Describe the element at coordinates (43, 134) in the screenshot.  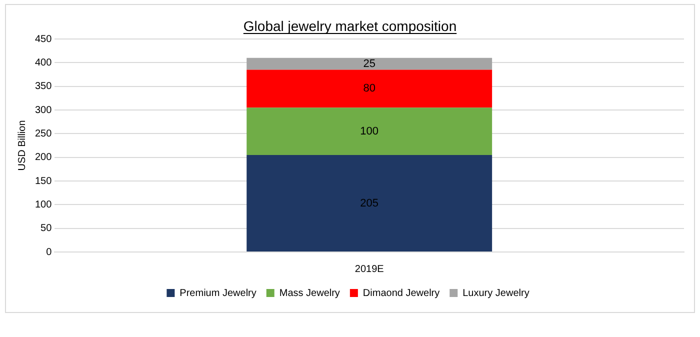
I see `y-tick-label: 250` at that location.